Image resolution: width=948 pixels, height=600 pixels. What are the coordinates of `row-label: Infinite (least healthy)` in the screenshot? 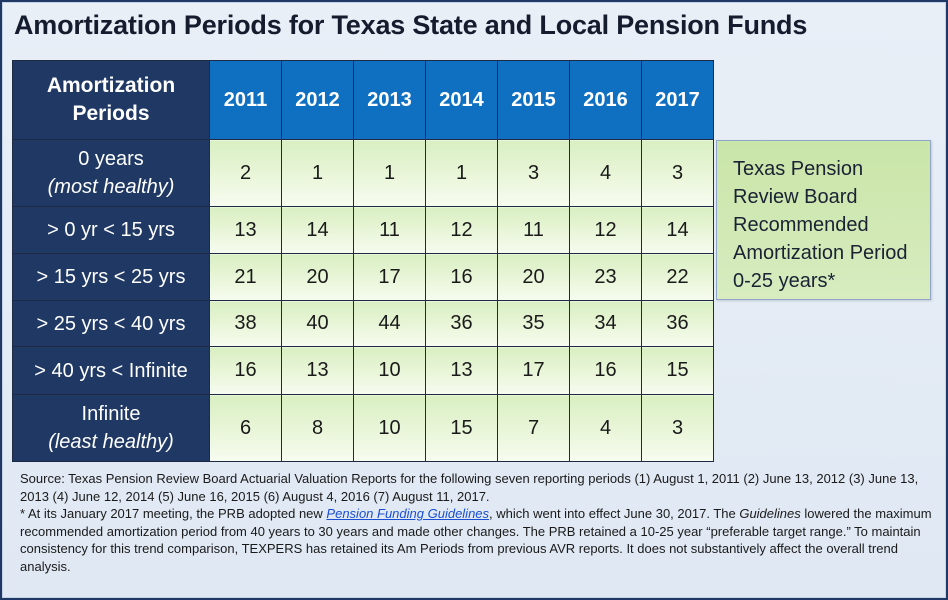 It's located at (111, 428).